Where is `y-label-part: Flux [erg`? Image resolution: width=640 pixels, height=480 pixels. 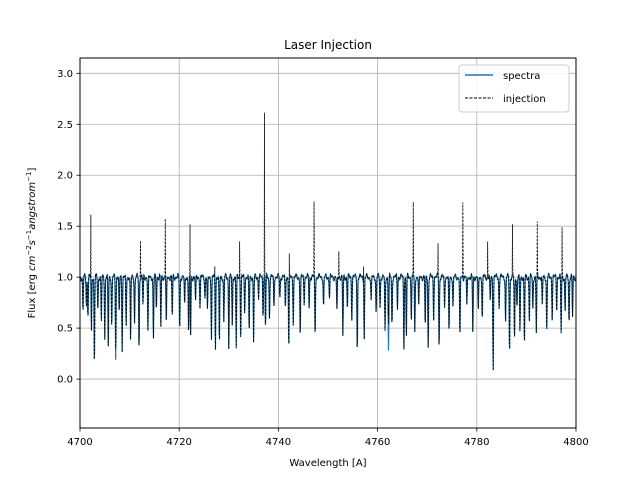 y-label-part: Flux [erg is located at coordinates (32, 294).